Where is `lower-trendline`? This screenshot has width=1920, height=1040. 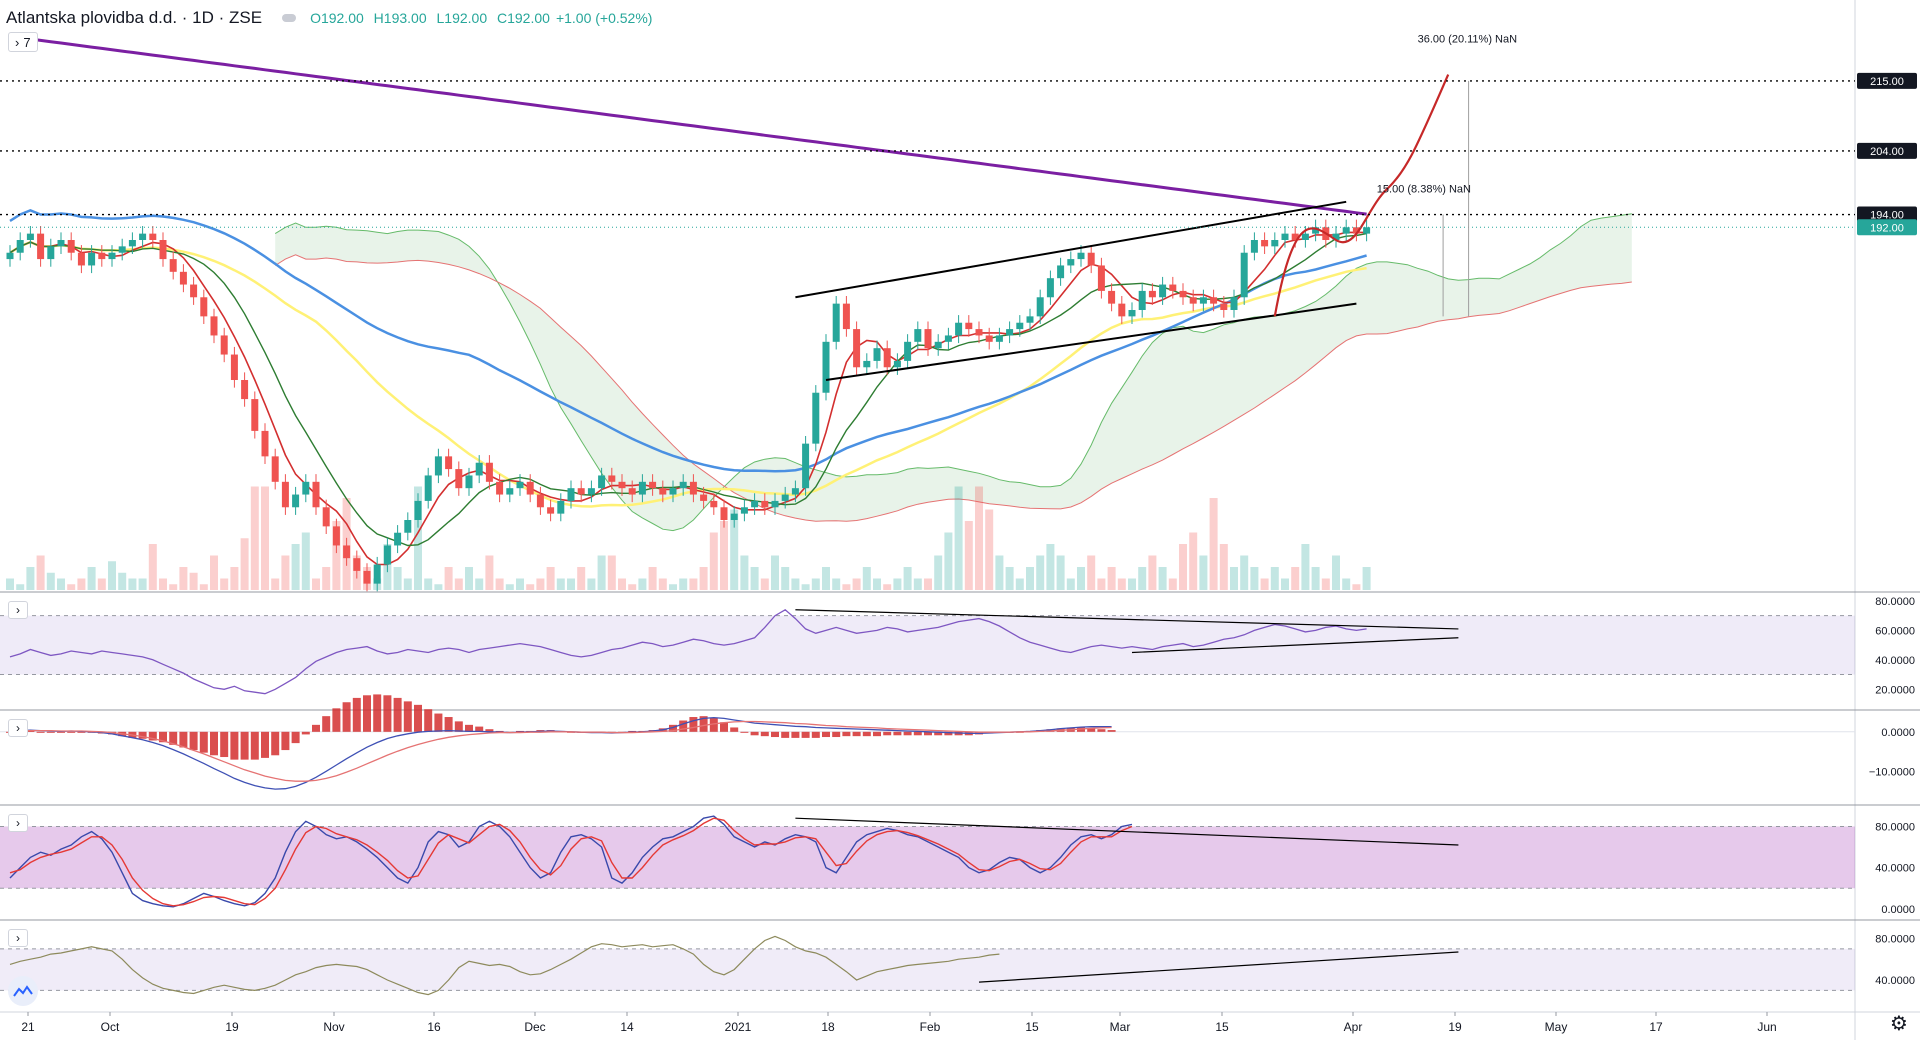 lower-trendline is located at coordinates (1091, 341).